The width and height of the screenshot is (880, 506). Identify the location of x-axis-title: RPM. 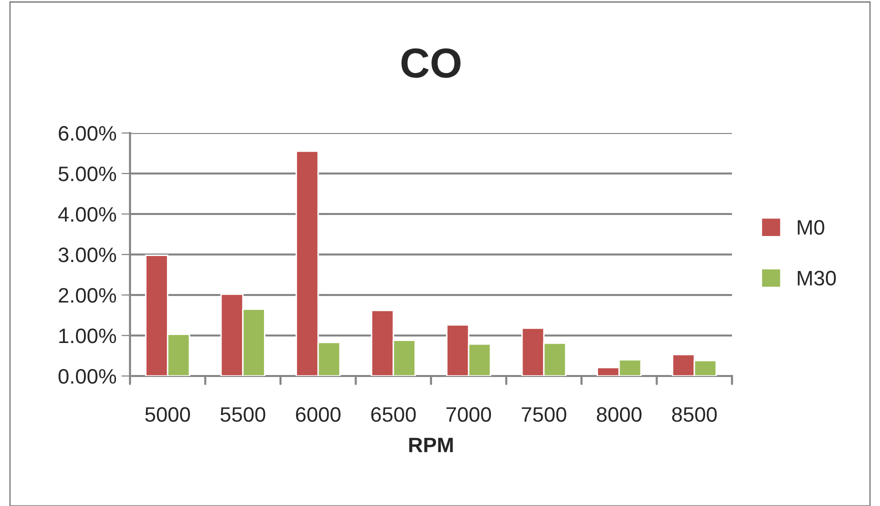
(431, 445).